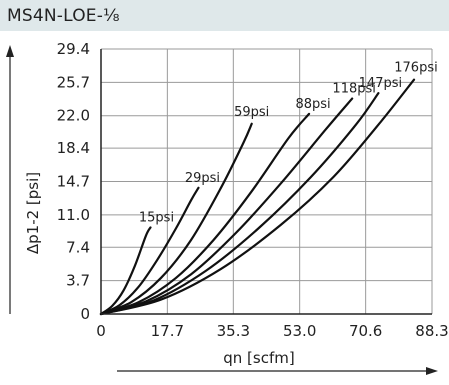 The height and width of the screenshot is (385, 449). I want to click on y-direction-arrow-head, so click(10, 51).